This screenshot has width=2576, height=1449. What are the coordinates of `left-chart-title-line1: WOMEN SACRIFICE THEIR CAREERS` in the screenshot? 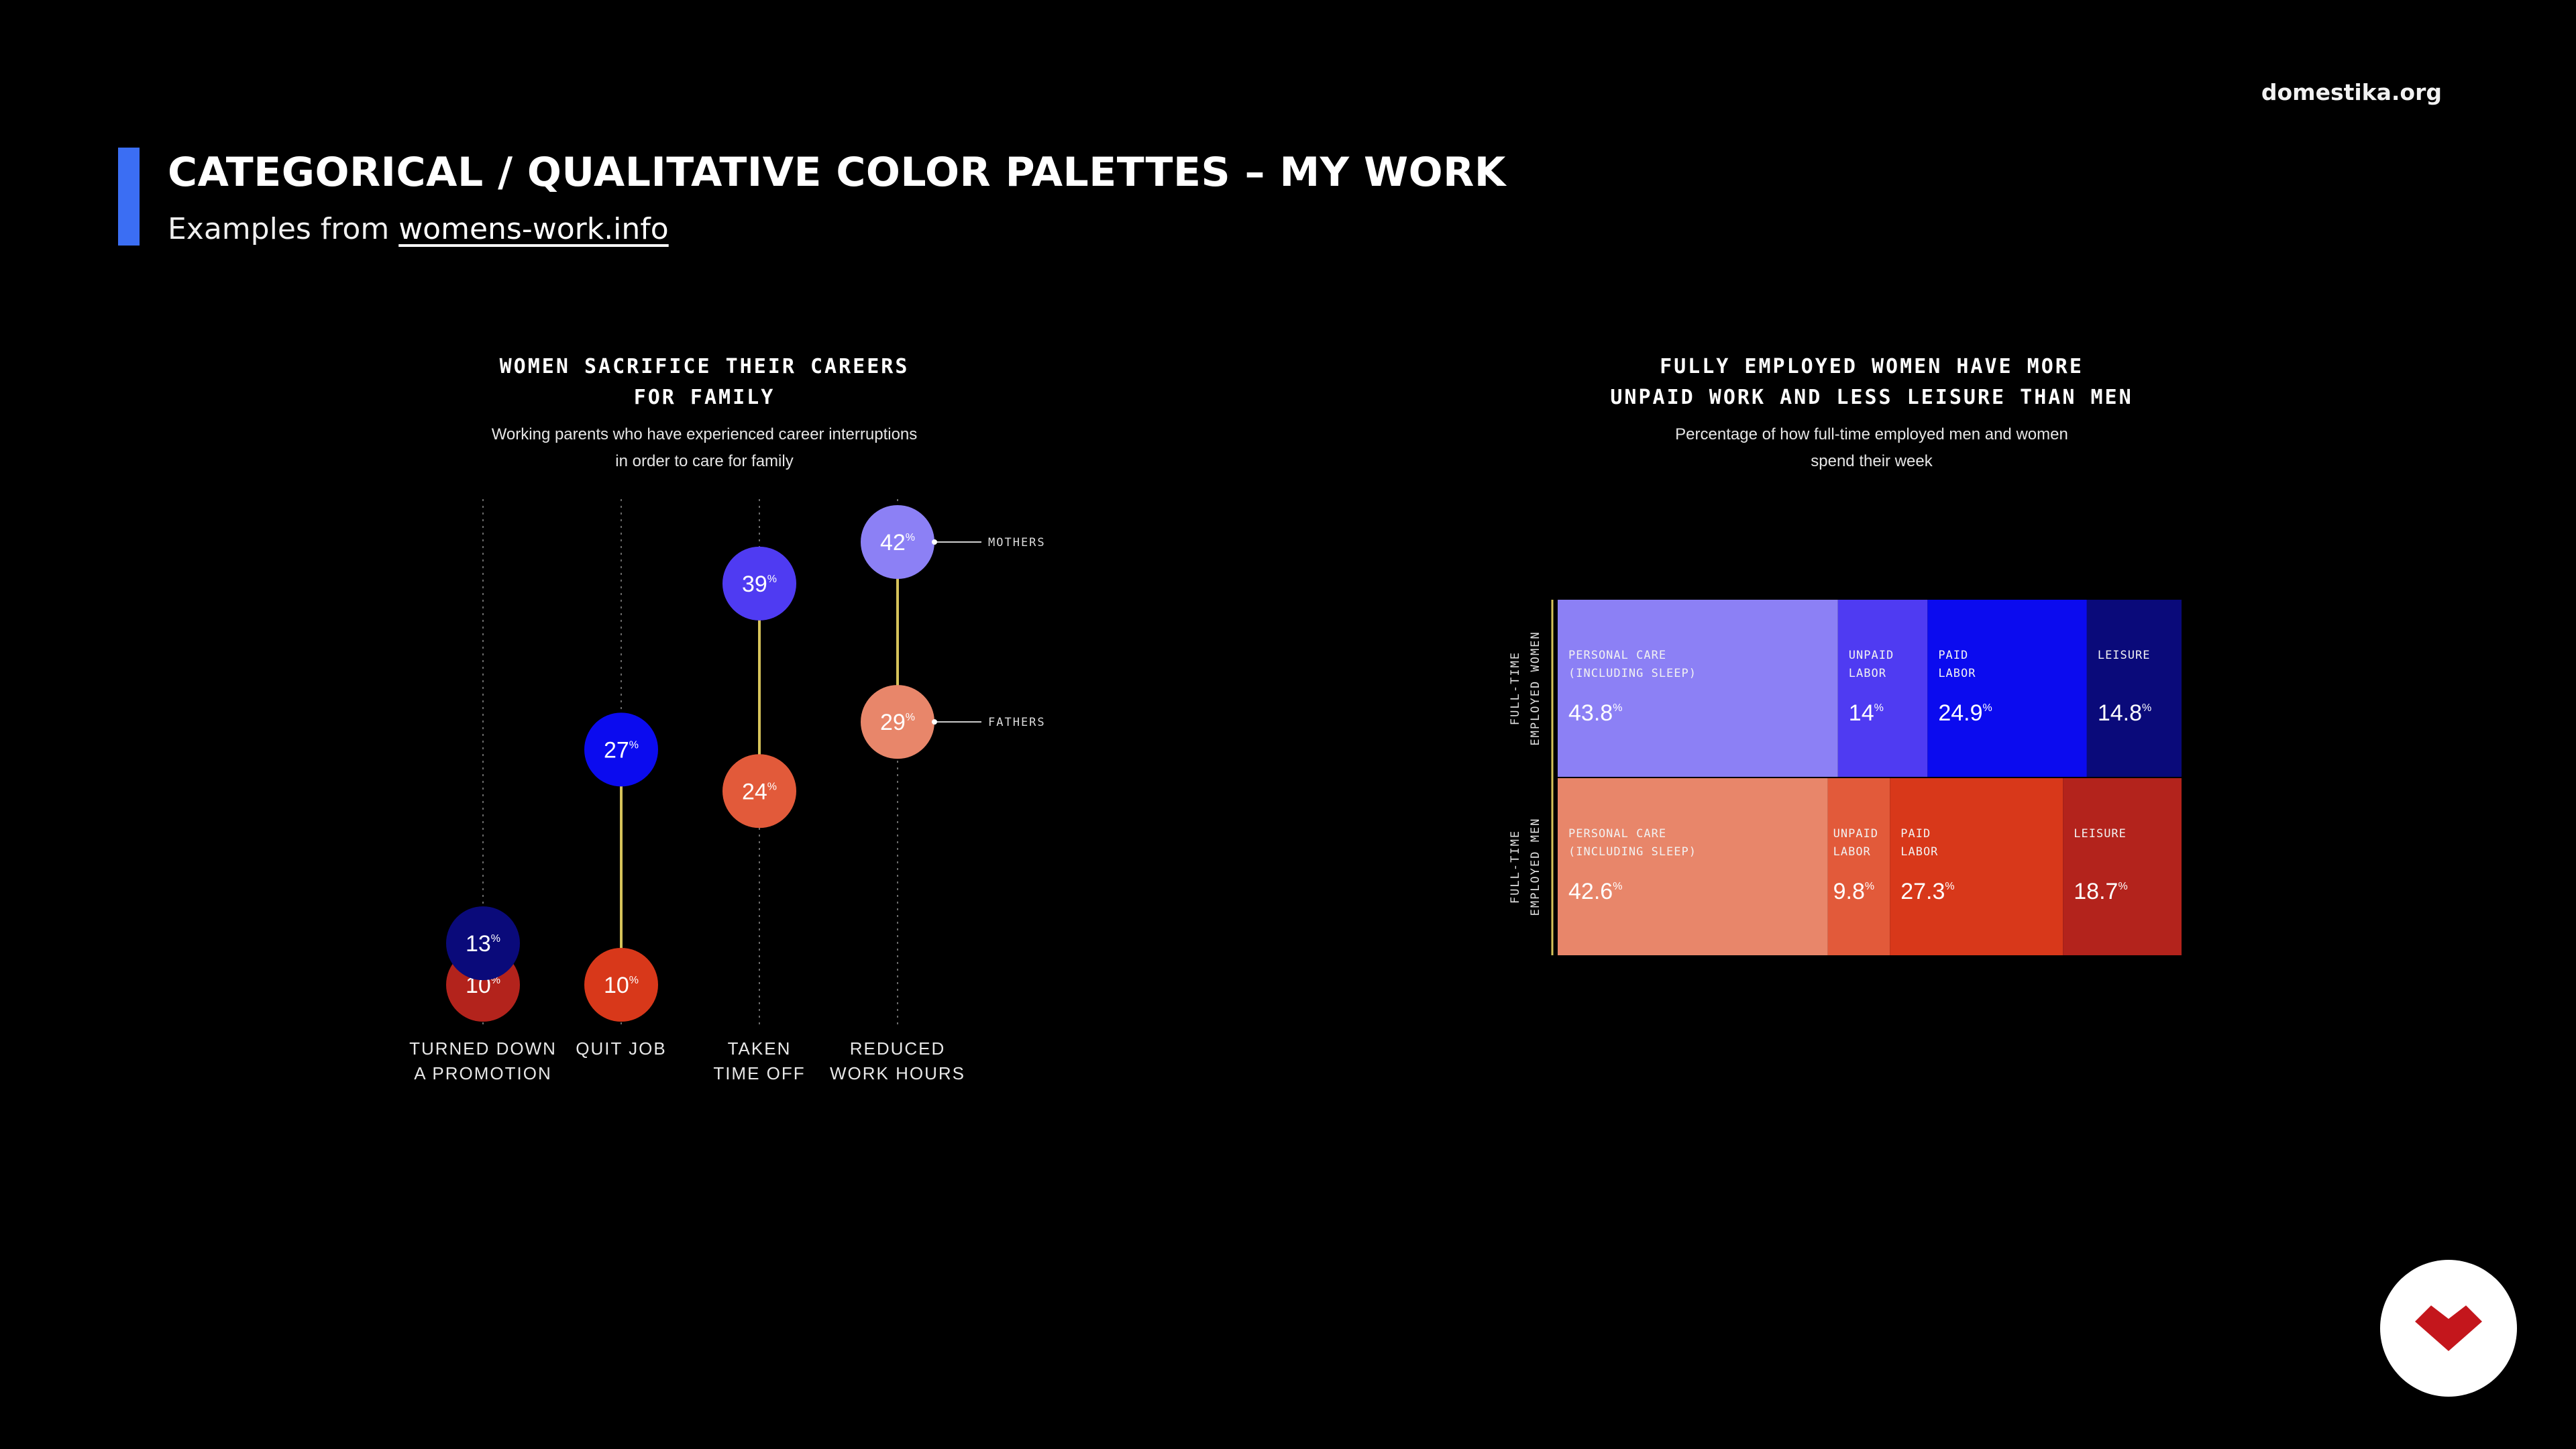 It's located at (704, 366).